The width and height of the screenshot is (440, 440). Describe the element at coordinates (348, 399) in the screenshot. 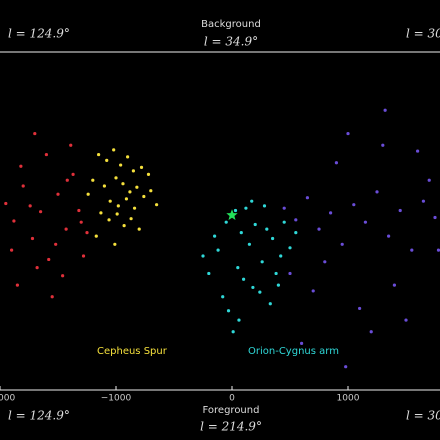

I see `x-tick-label: 1000` at that location.